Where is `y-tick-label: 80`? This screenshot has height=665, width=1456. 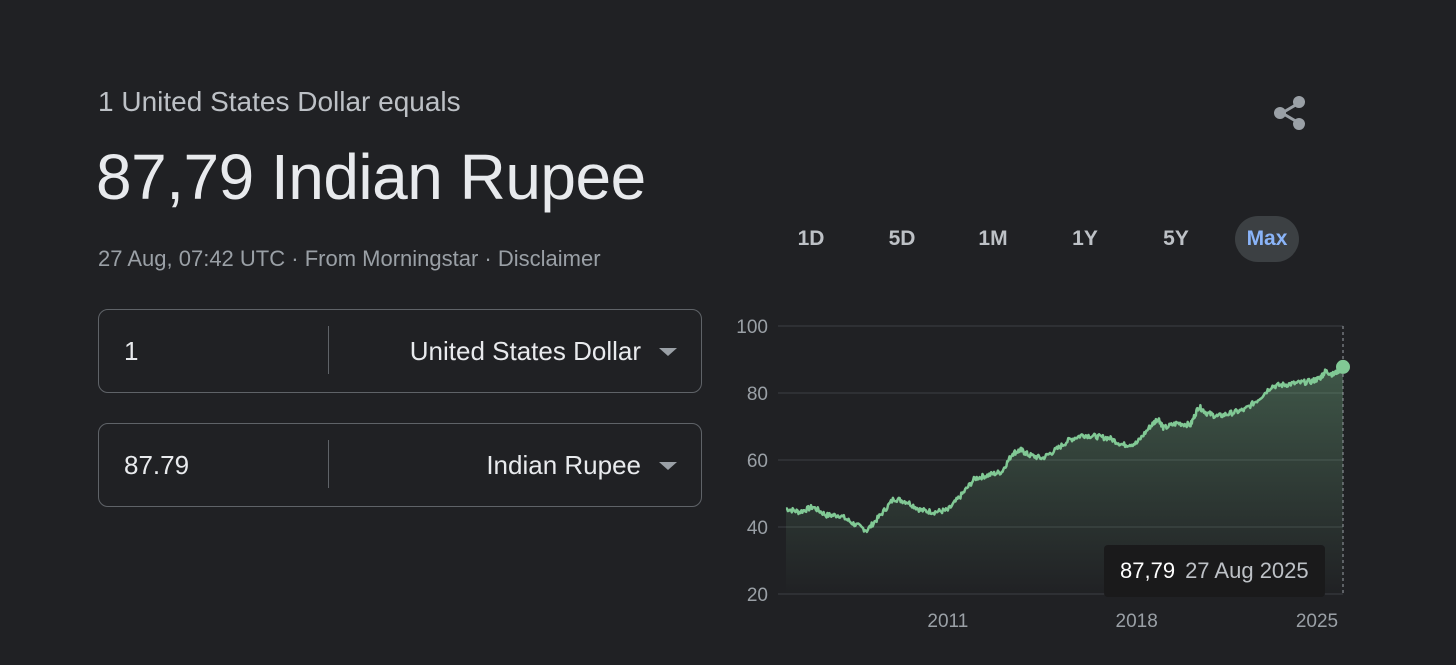 y-tick-label: 80 is located at coordinates (757, 394).